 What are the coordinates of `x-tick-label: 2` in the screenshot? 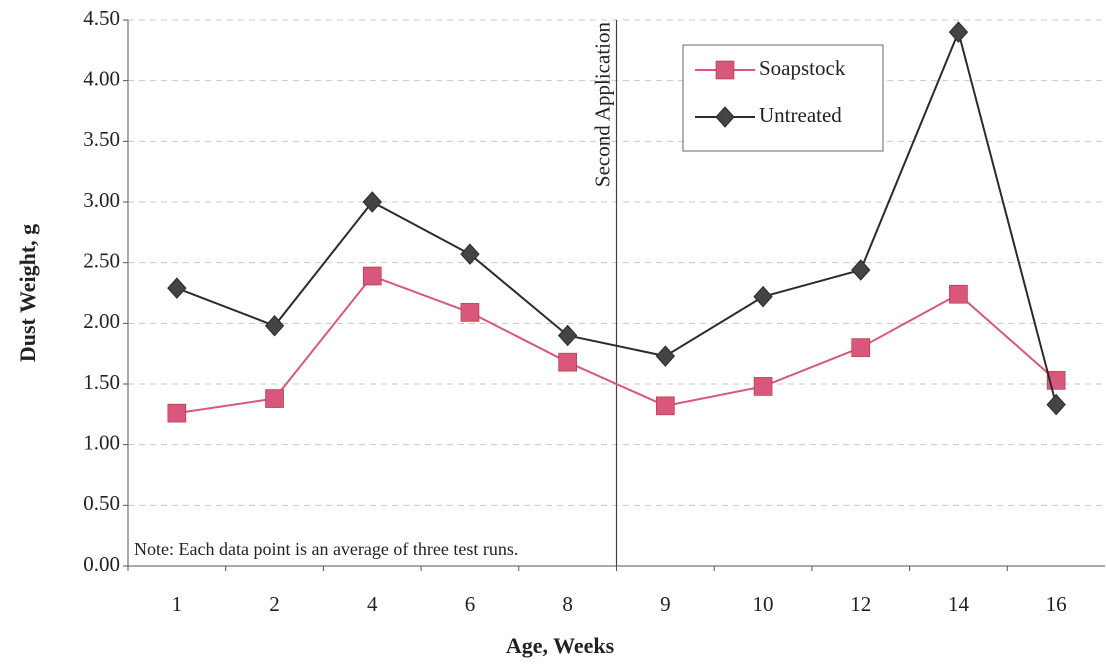 It's located at (274, 604).